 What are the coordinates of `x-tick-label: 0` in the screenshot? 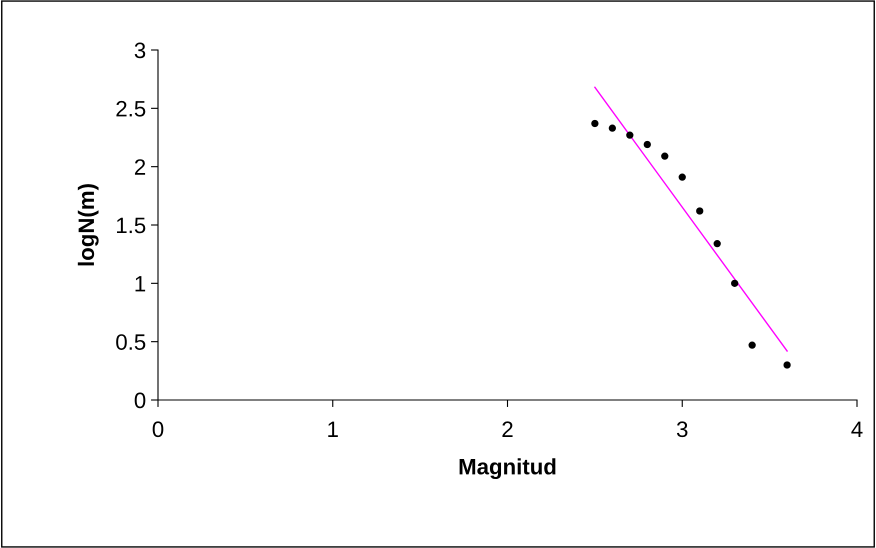 It's located at (158, 429).